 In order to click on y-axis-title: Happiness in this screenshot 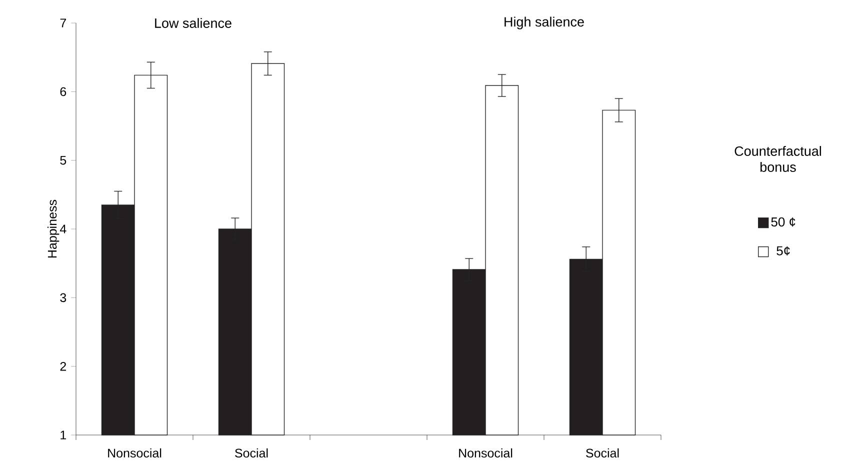, I will do `click(53, 229)`.